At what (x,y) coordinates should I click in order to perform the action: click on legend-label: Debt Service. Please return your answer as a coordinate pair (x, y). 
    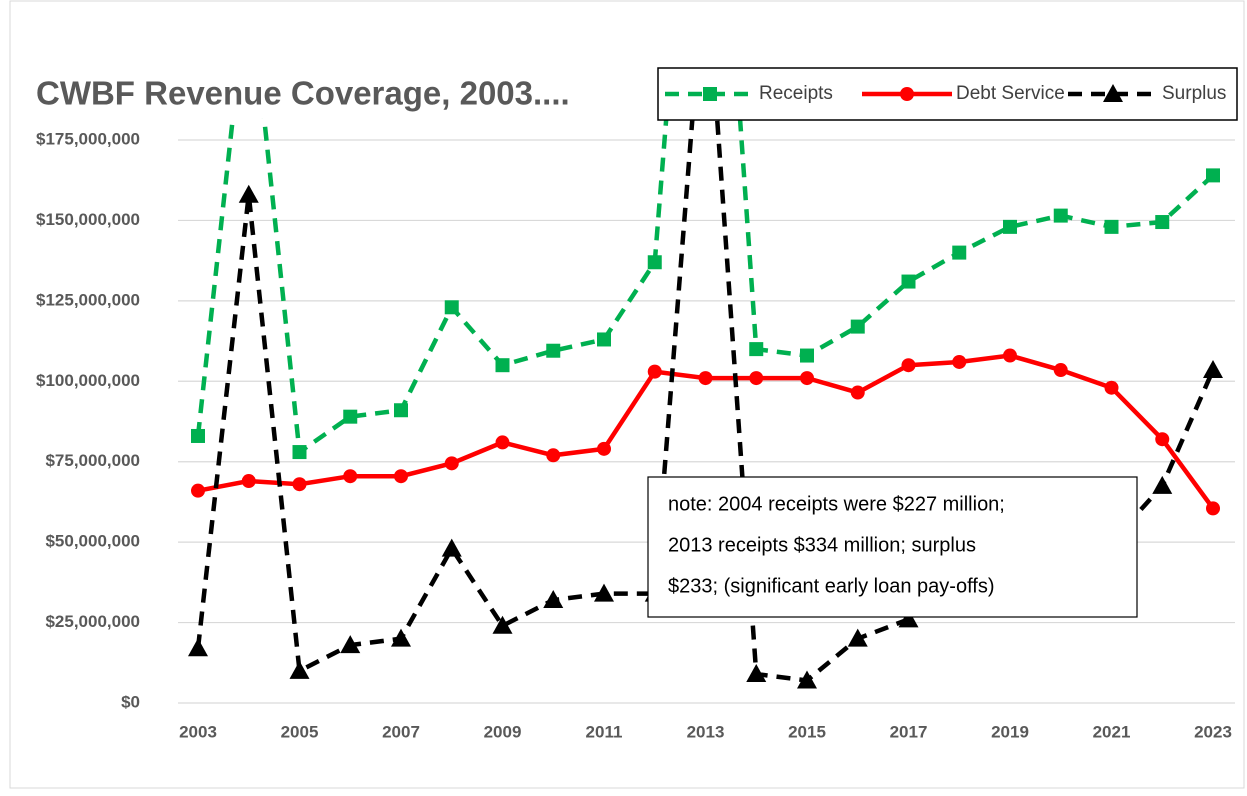
    Looking at the image, I should click on (1010, 93).